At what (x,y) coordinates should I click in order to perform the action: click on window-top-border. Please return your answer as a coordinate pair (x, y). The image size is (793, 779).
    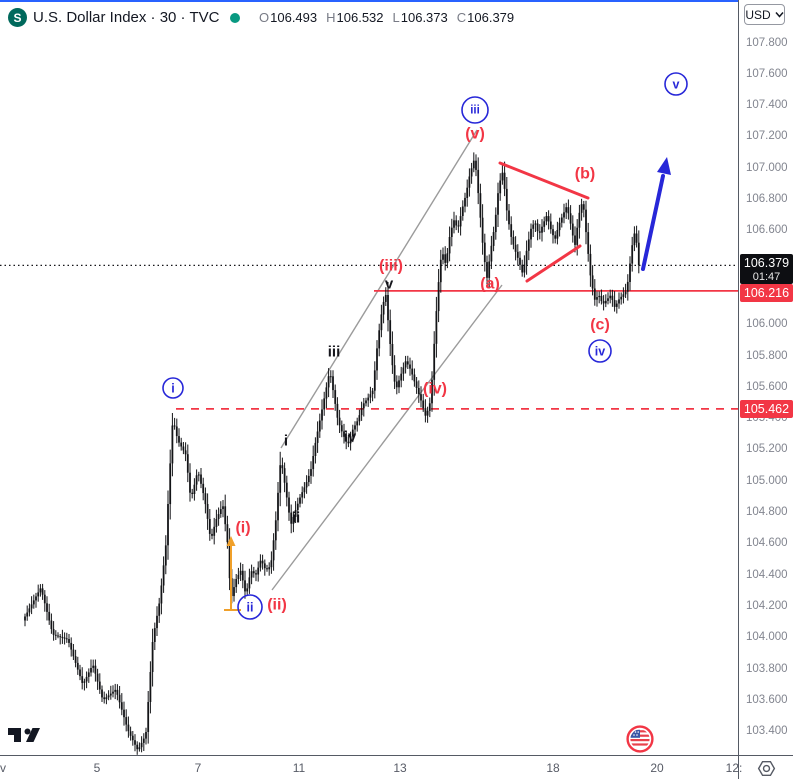
    Looking at the image, I should click on (396, 1).